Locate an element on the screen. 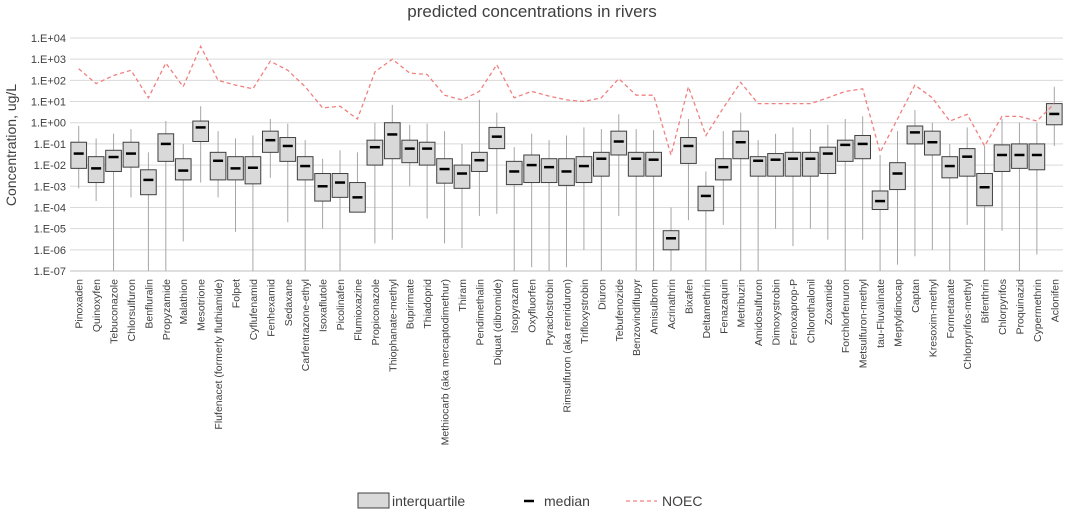  x-tick-label: Amidosulfuron is located at coordinates (759, 312).